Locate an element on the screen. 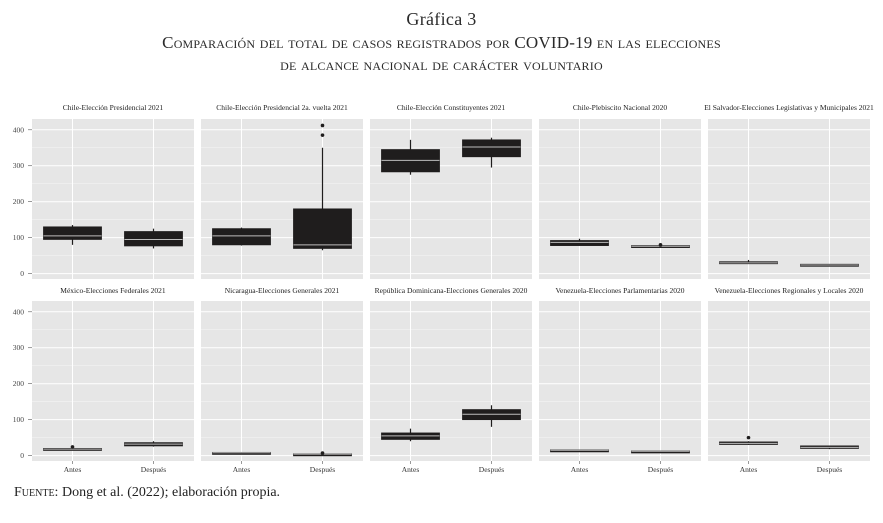  facet-title: Chile-Plebiscito Nacional 2020 is located at coordinates (620, 107).